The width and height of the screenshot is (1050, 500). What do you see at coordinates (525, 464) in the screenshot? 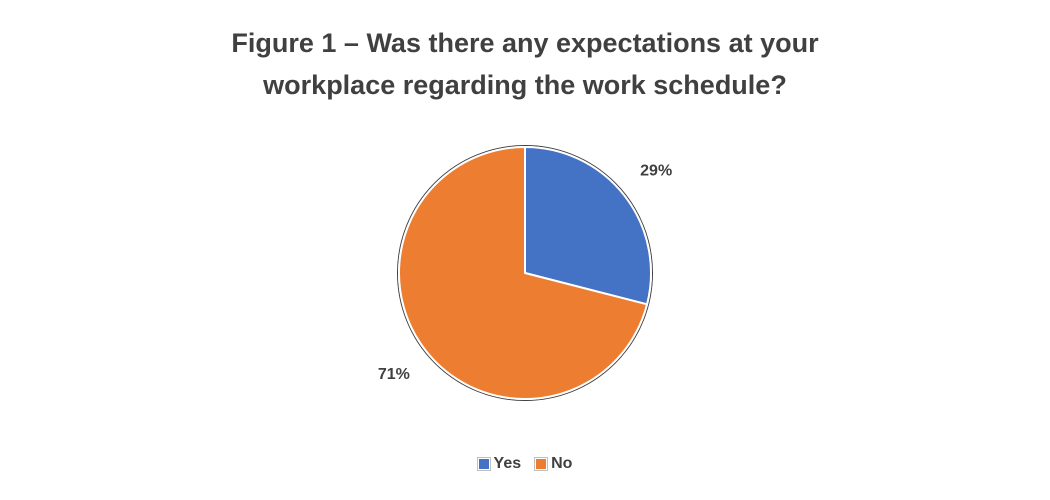
I see `legend: Yes No` at bounding box center [525, 464].